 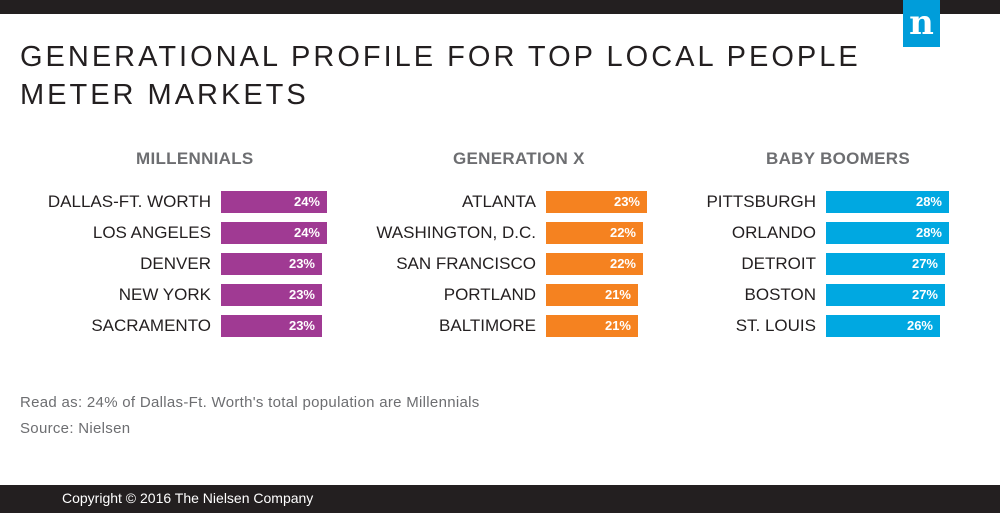 I want to click on market-label: SACRAMENTO, so click(x=151, y=325).